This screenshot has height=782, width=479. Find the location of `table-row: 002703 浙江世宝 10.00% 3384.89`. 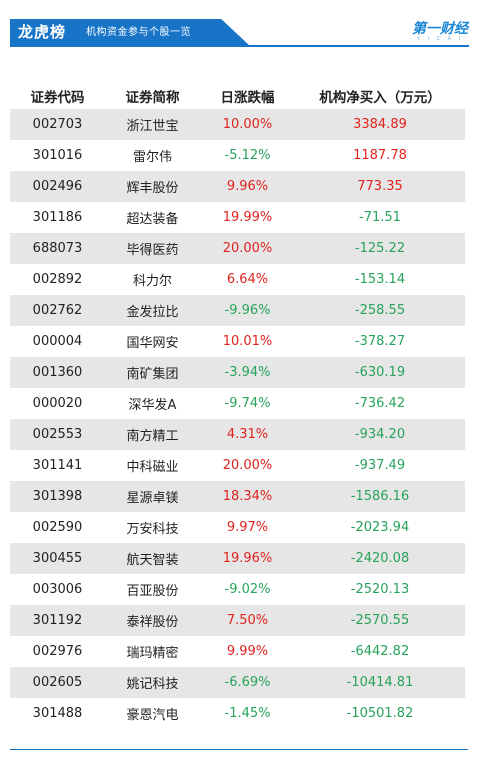

table-row: 002703 浙江世宝 10.00% 3384.89 is located at coordinates (237, 124).